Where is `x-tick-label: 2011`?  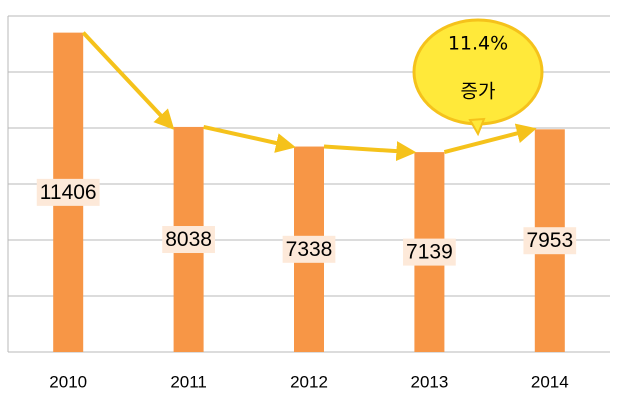 x-tick-label: 2011 is located at coordinates (188, 381).